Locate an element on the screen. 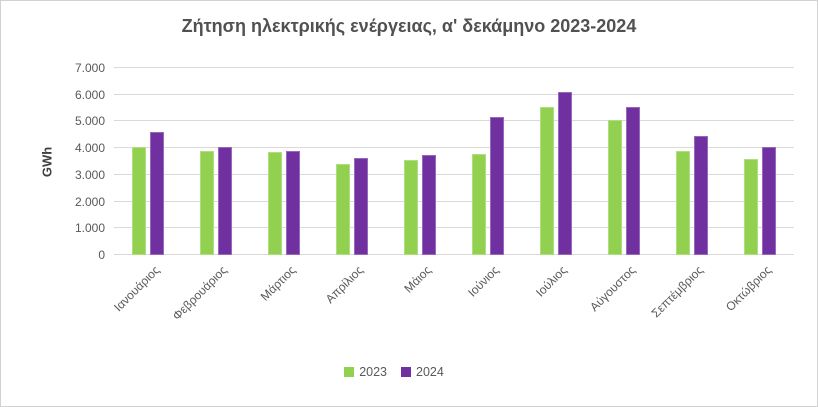 The height and width of the screenshot is (407, 818). legend-label: 2023 is located at coordinates (373, 372).